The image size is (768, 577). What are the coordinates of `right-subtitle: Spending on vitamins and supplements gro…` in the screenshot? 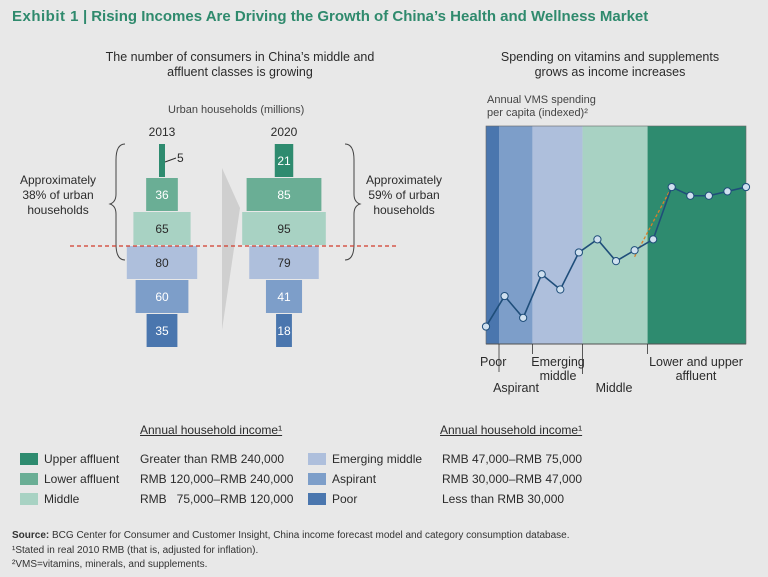 It's located at (610, 65).